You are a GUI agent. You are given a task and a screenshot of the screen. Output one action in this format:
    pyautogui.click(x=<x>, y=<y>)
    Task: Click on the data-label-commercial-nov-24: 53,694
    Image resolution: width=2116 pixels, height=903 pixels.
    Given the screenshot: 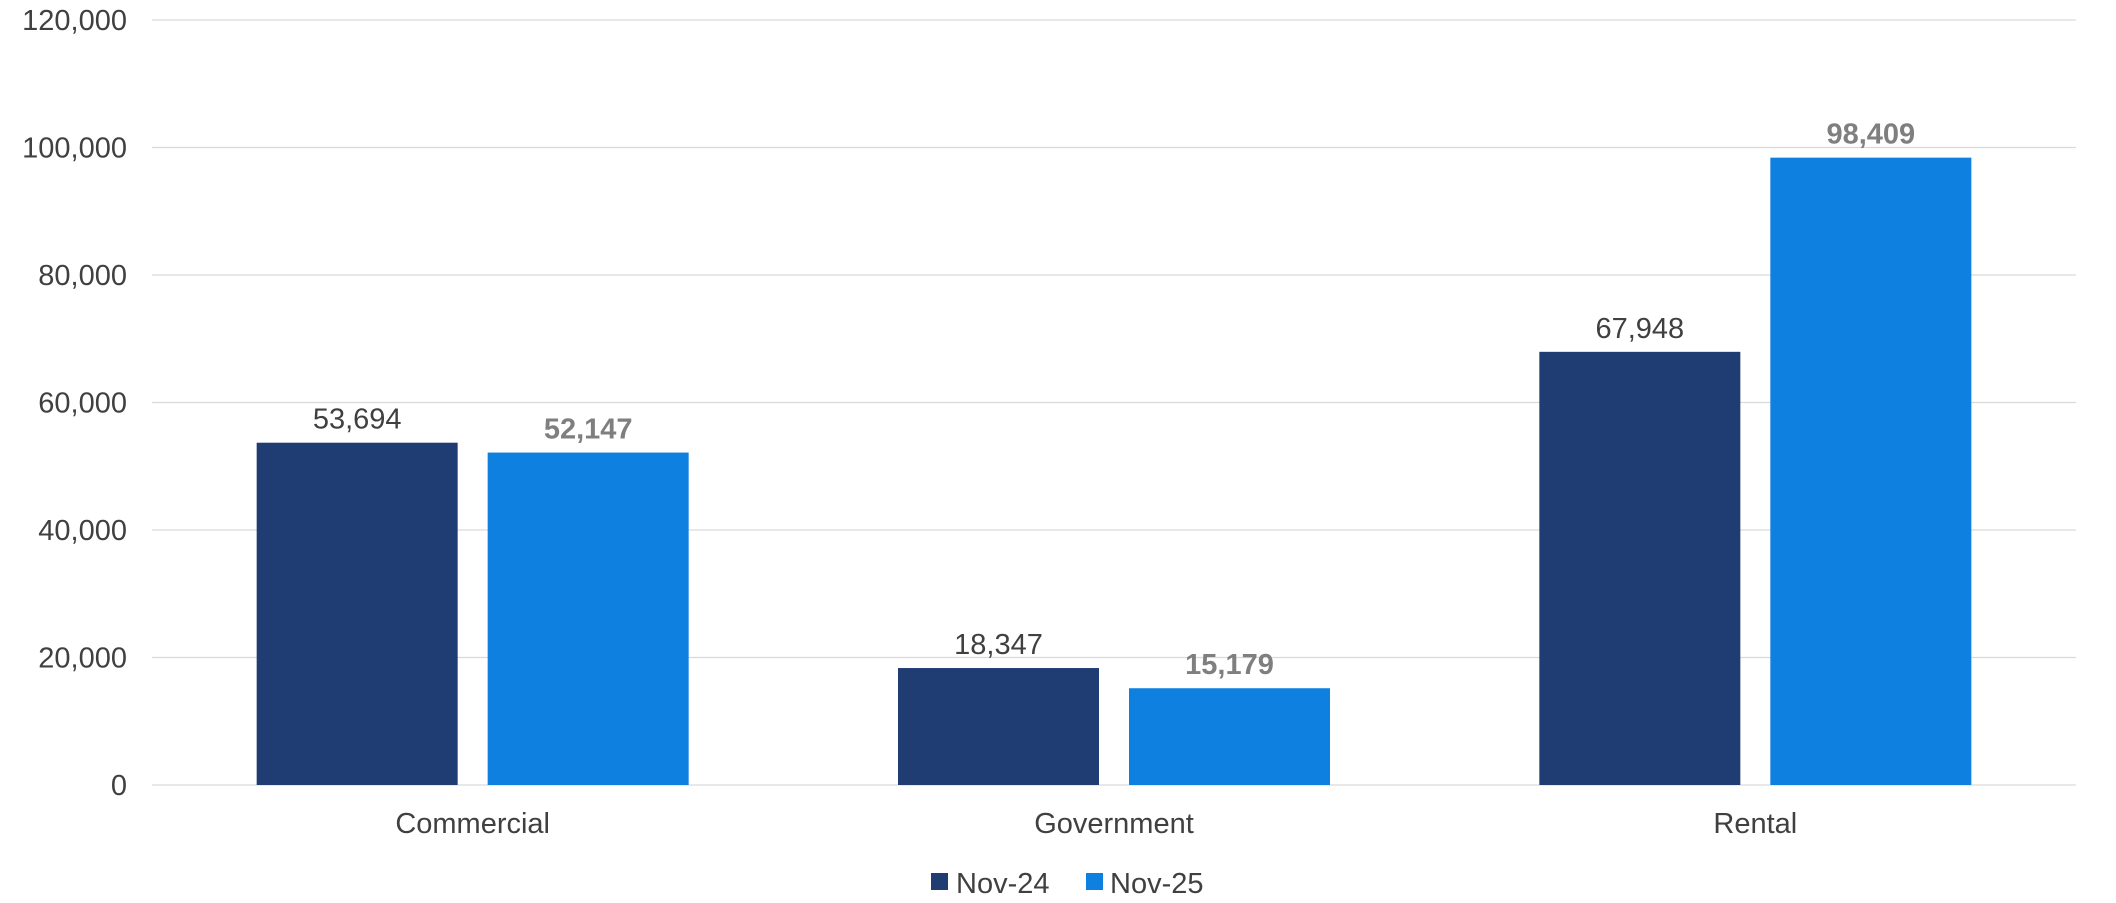 What is the action you would take?
    pyautogui.click(x=357, y=420)
    